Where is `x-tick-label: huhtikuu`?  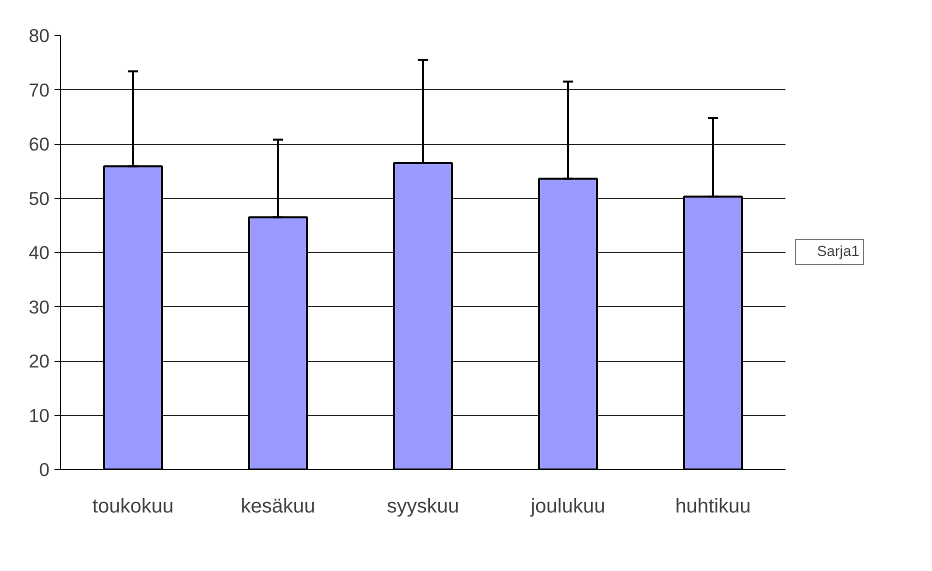 x-tick-label: huhtikuu is located at coordinates (713, 507).